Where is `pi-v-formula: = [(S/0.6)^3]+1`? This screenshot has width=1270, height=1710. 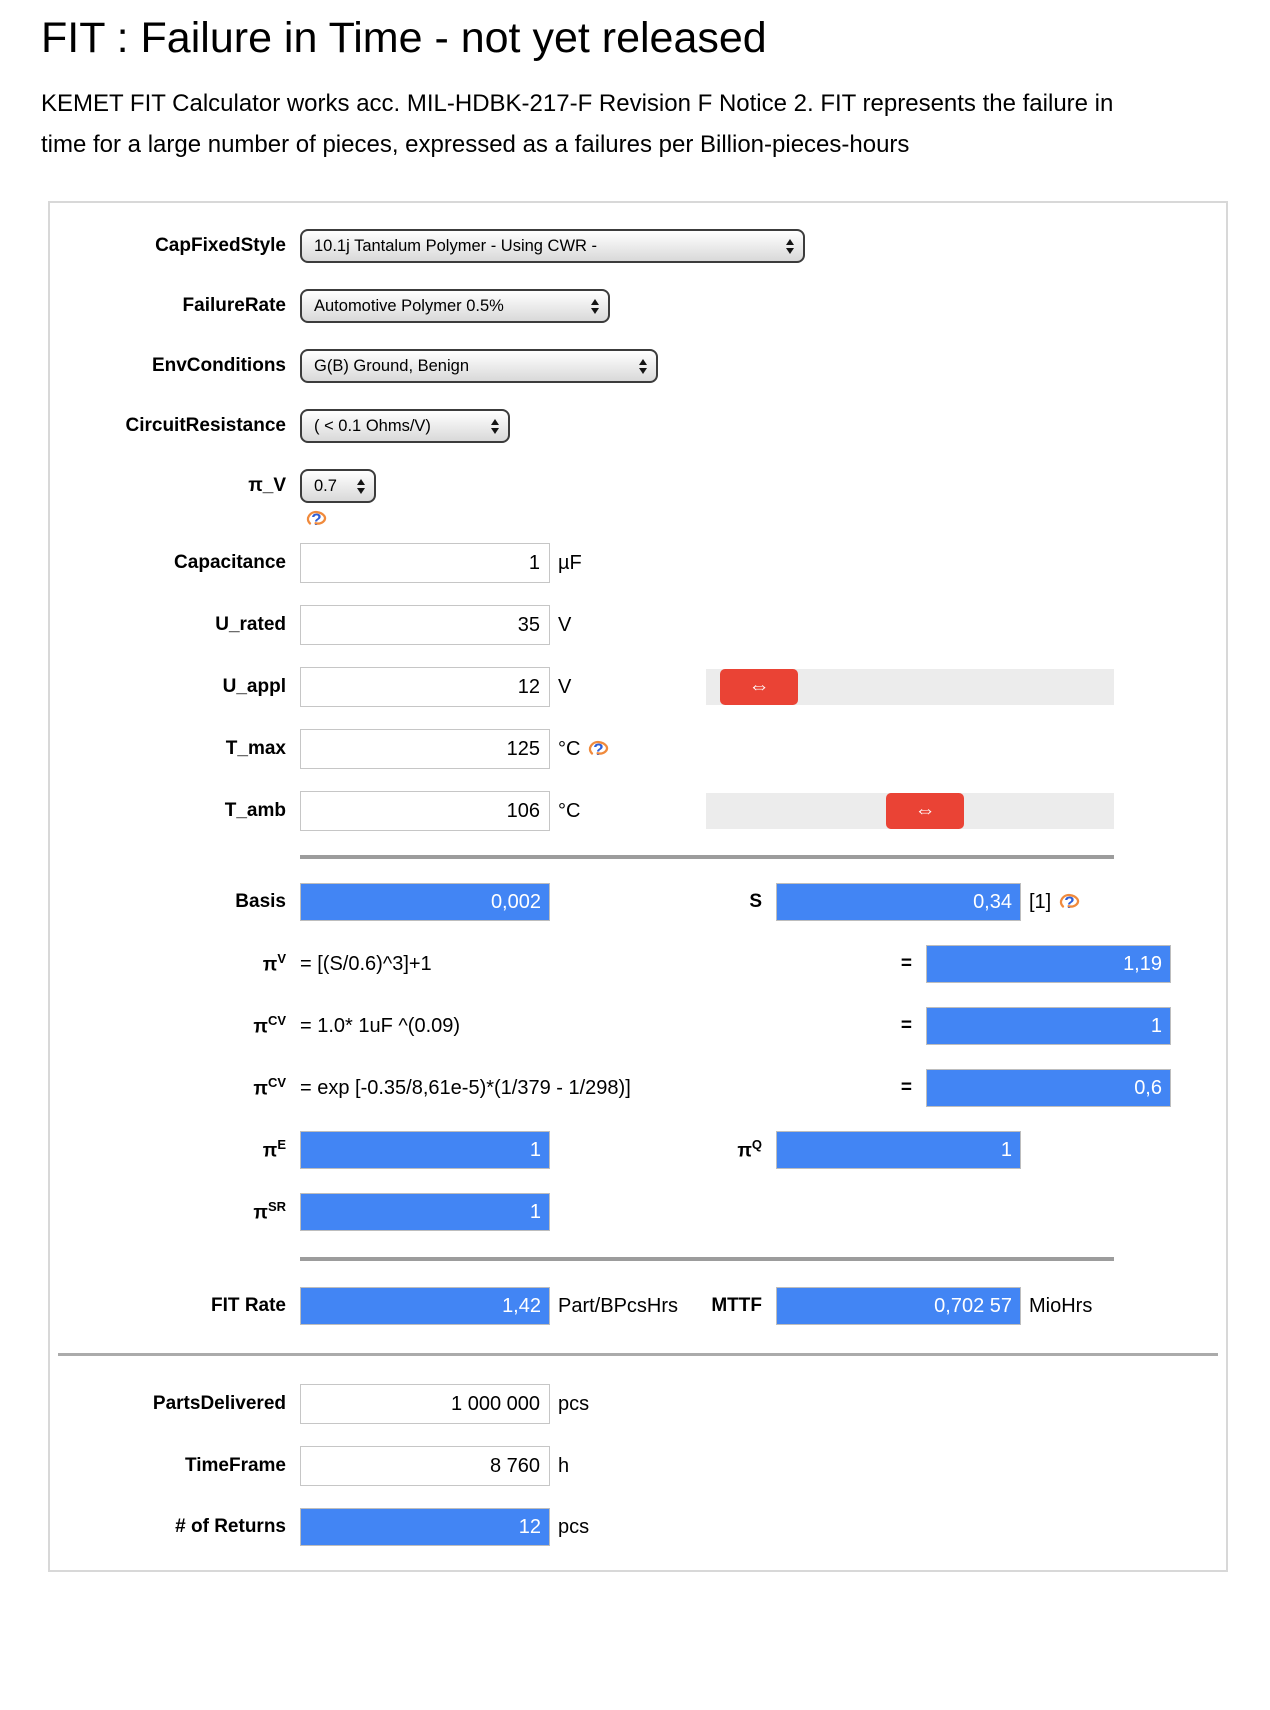 pi-v-formula: = [(S/0.6)^3]+1 is located at coordinates (366, 963).